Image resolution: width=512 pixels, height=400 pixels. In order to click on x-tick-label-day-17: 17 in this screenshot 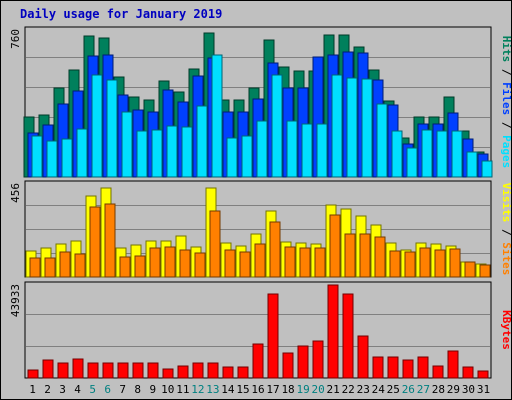, I will do `click(272, 389)`.